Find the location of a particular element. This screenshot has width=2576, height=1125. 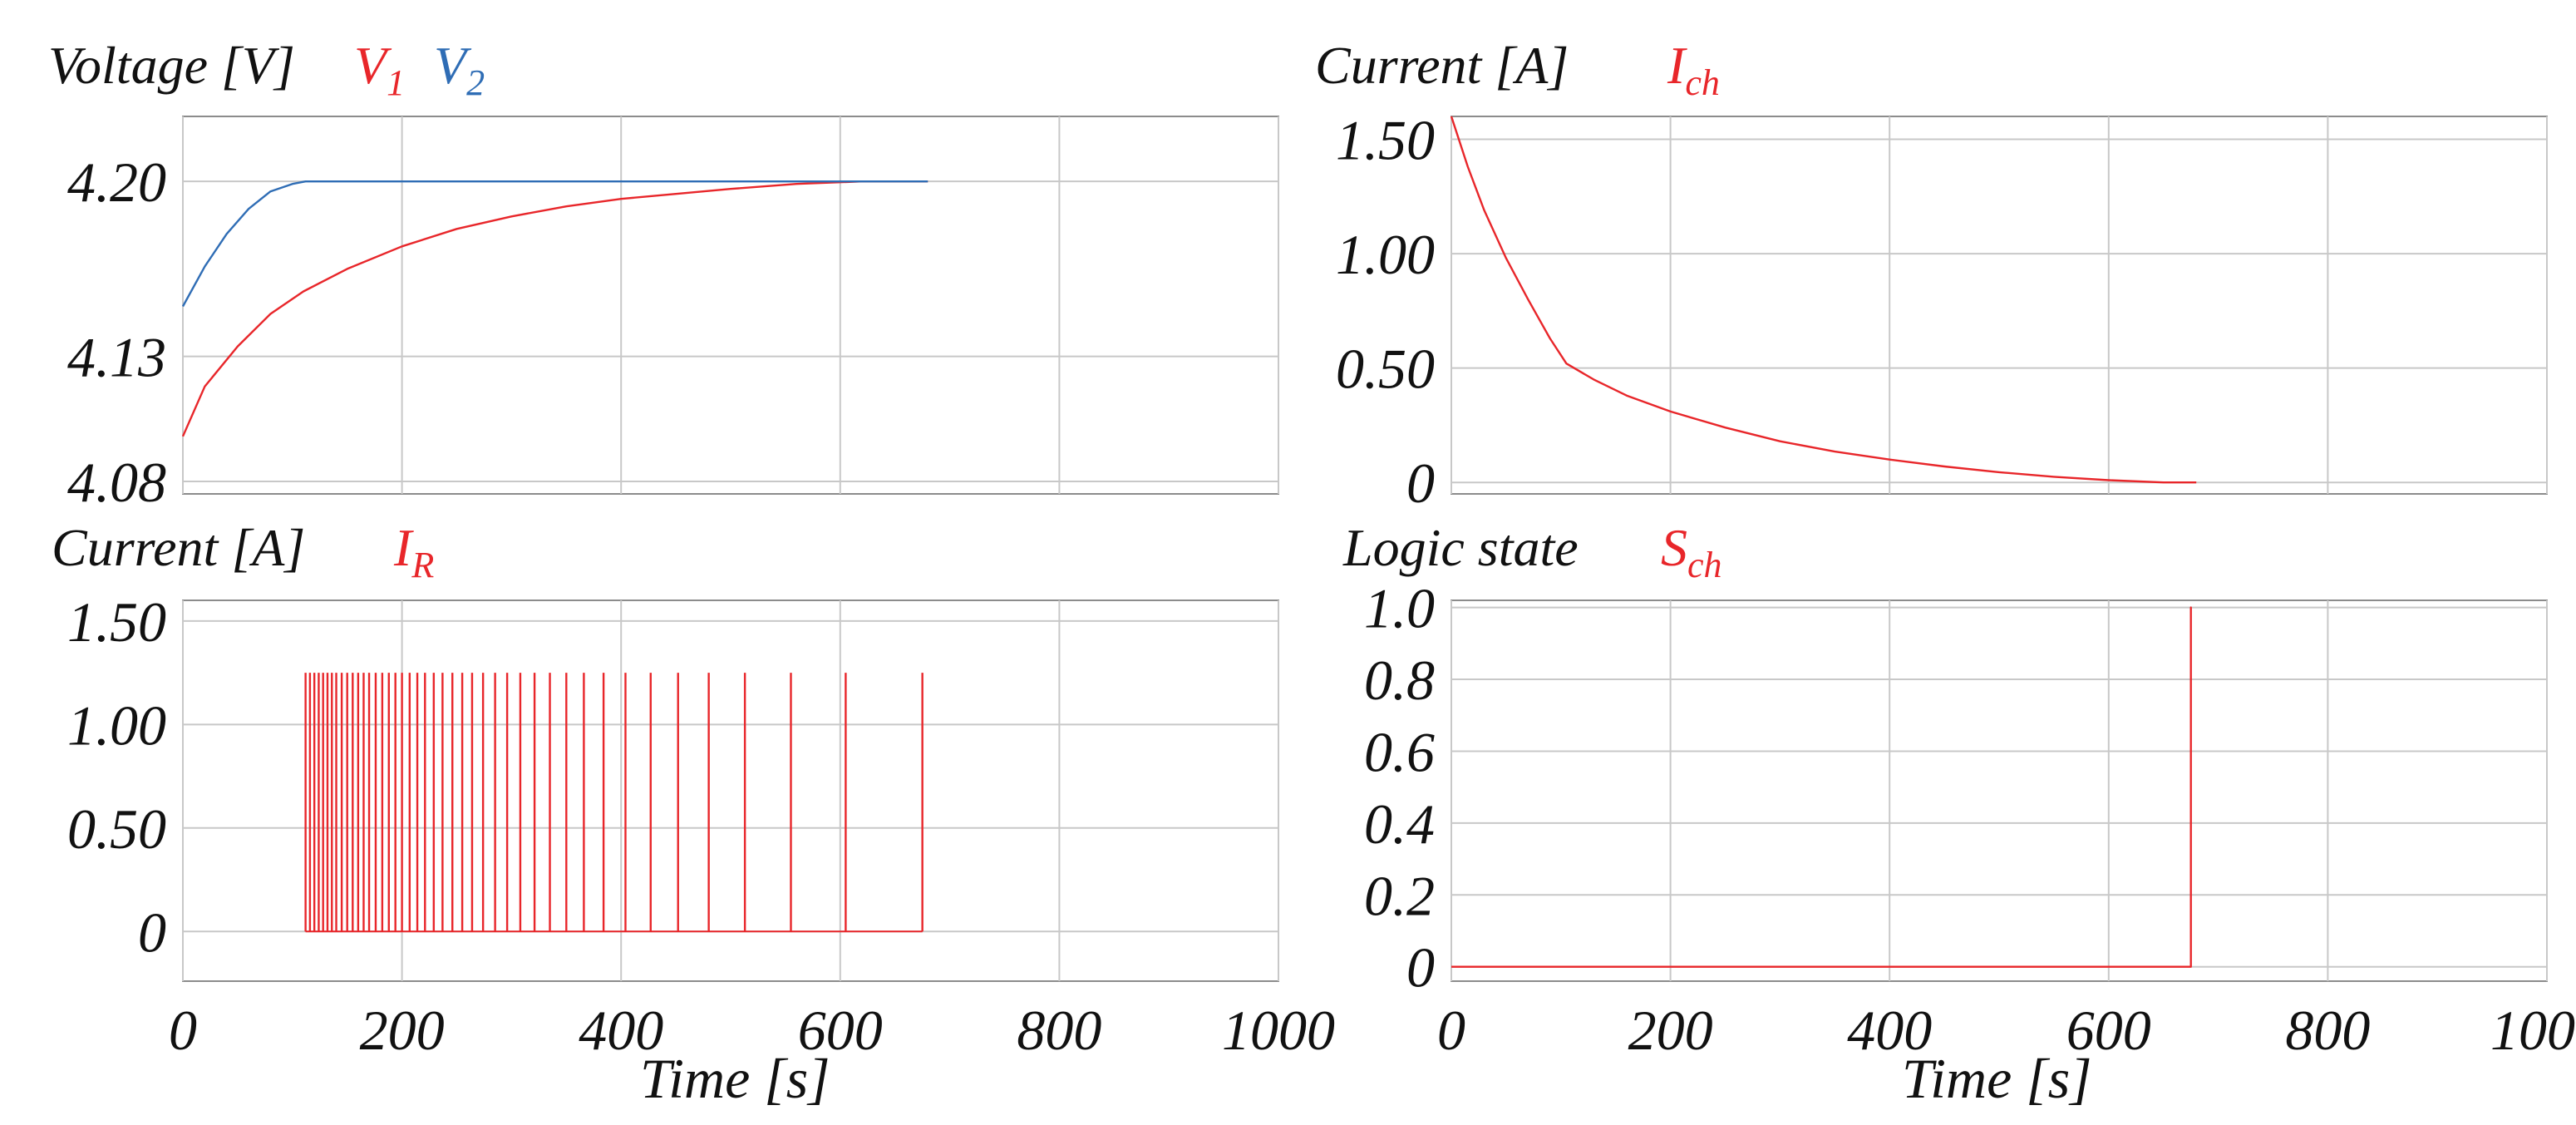

logic-state-ytick-label-2: 0.4 is located at coordinates (1399, 824).